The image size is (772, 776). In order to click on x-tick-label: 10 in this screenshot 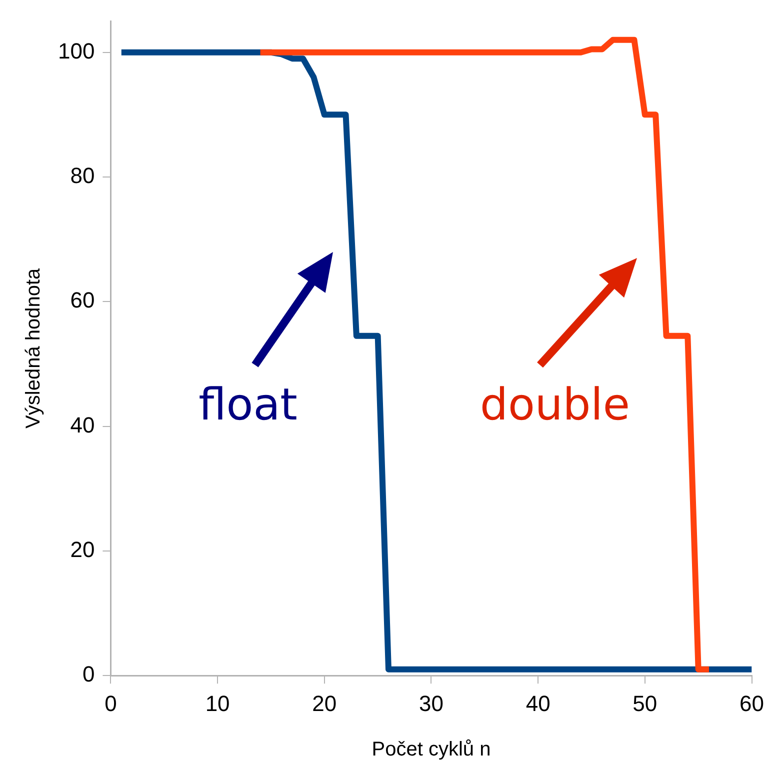, I will do `click(217, 703)`.